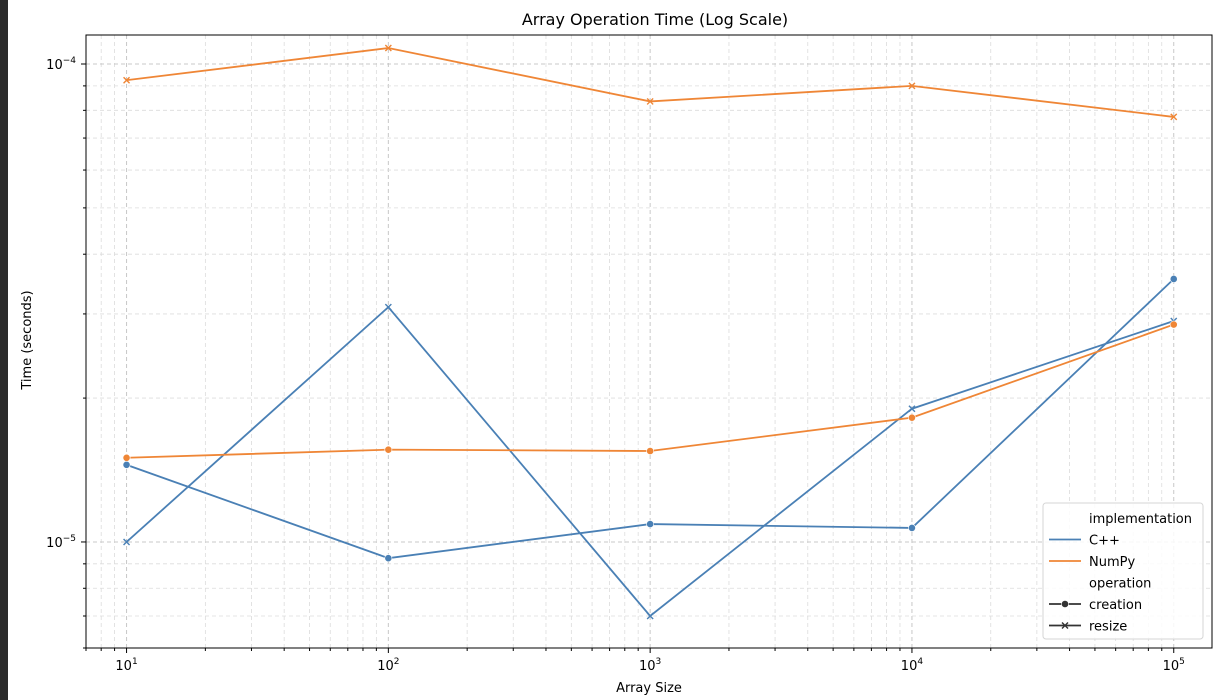  What do you see at coordinates (1084, 541) in the screenshot?
I see `legend-entry-cpp: C++` at bounding box center [1084, 541].